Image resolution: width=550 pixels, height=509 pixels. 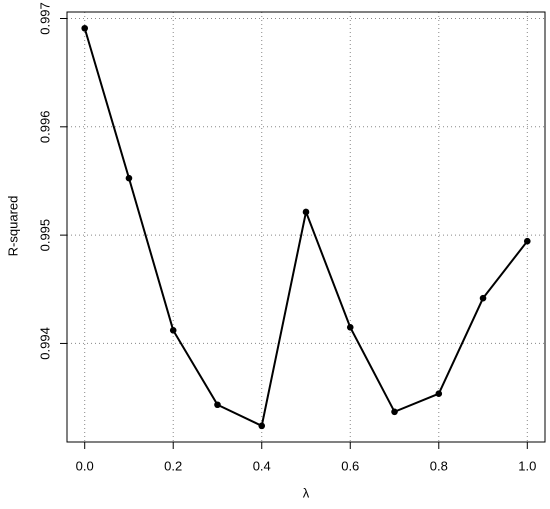 I want to click on y-tick-label: 0.995, so click(x=44, y=235).